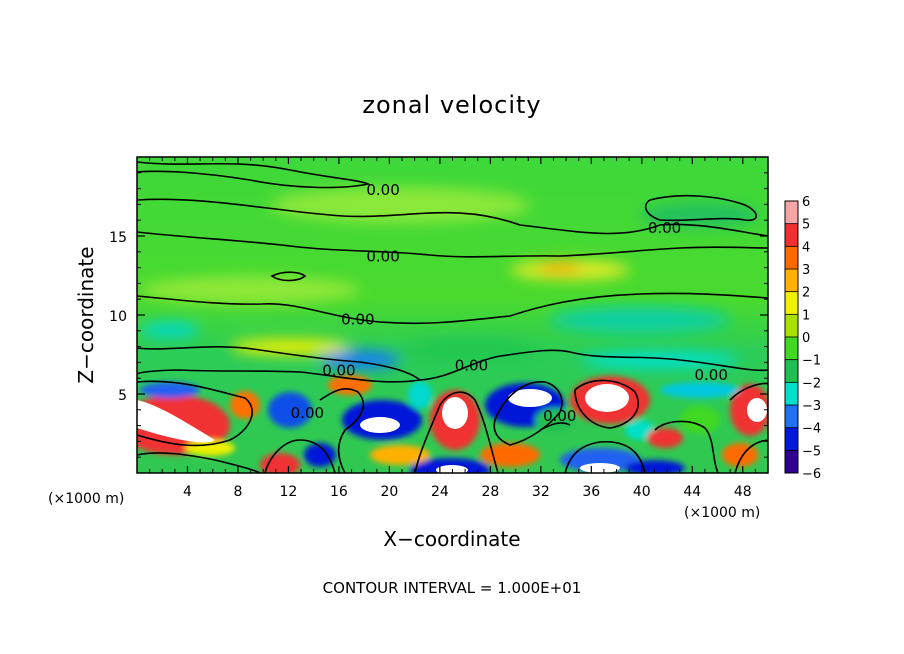  I want to click on x-tick-label: 24, so click(440, 492).